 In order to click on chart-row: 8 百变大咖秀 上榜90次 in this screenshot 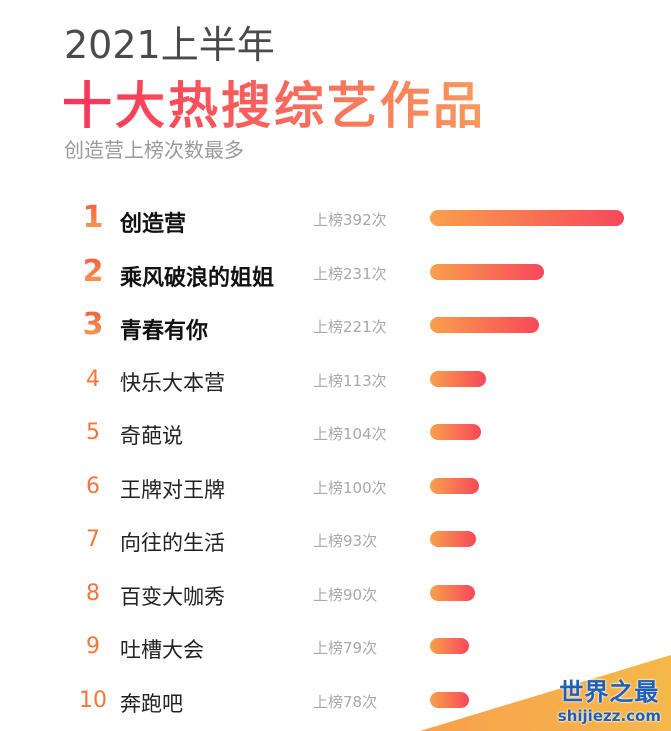, I will do `click(335, 593)`.